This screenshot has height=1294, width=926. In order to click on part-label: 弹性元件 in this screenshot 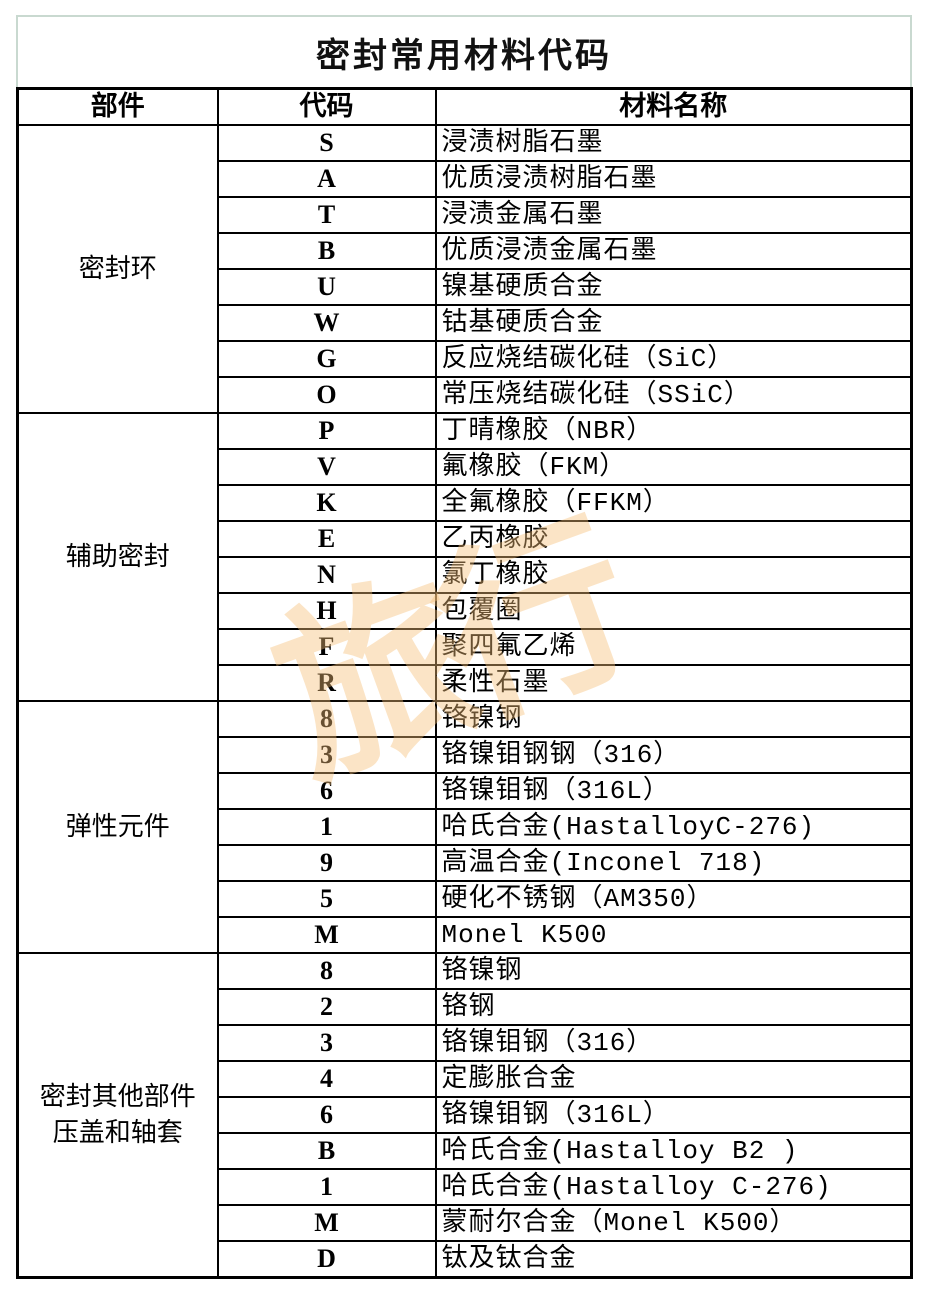, I will do `click(117, 827)`.